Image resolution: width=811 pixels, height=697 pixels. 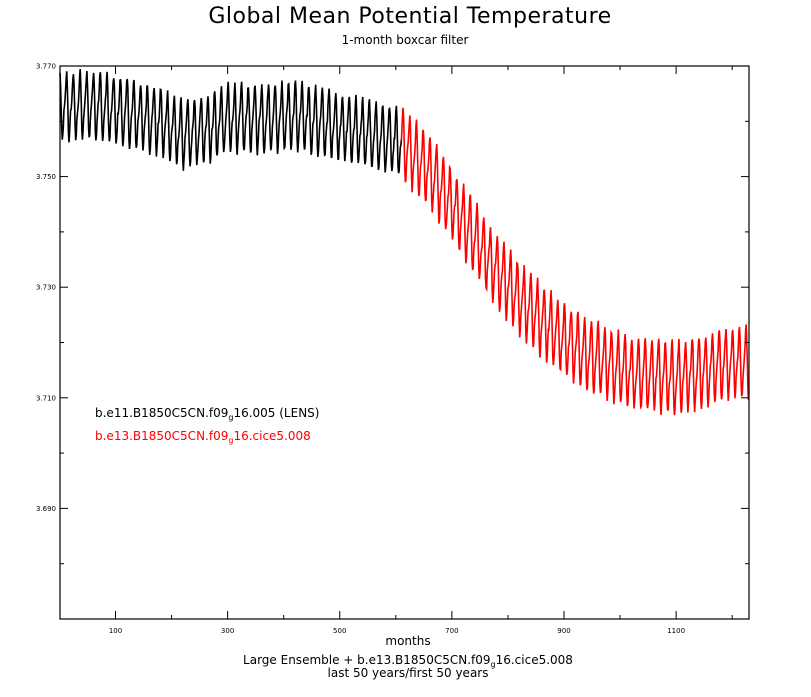 What do you see at coordinates (46, 177) in the screenshot?
I see `y-tick-label: 3.750` at bounding box center [46, 177].